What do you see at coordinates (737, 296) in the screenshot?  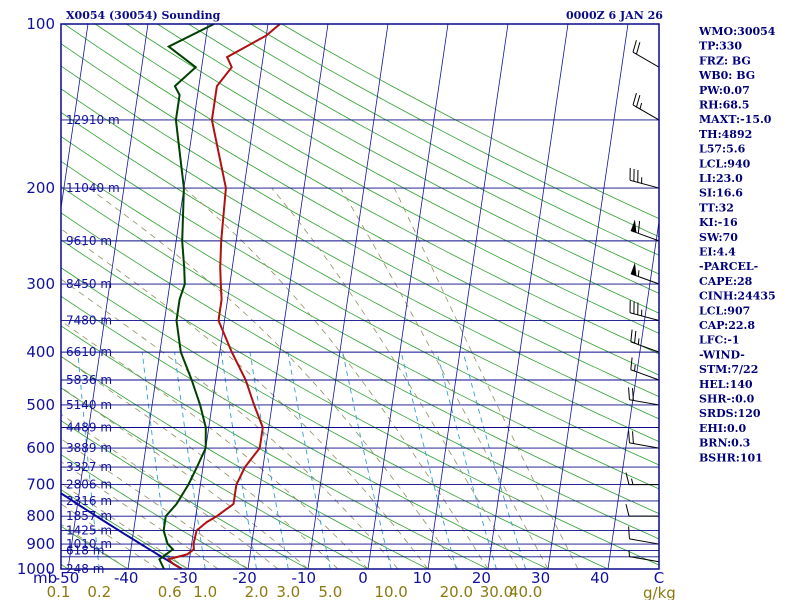 I see `index-line: CINH:24435` at bounding box center [737, 296].